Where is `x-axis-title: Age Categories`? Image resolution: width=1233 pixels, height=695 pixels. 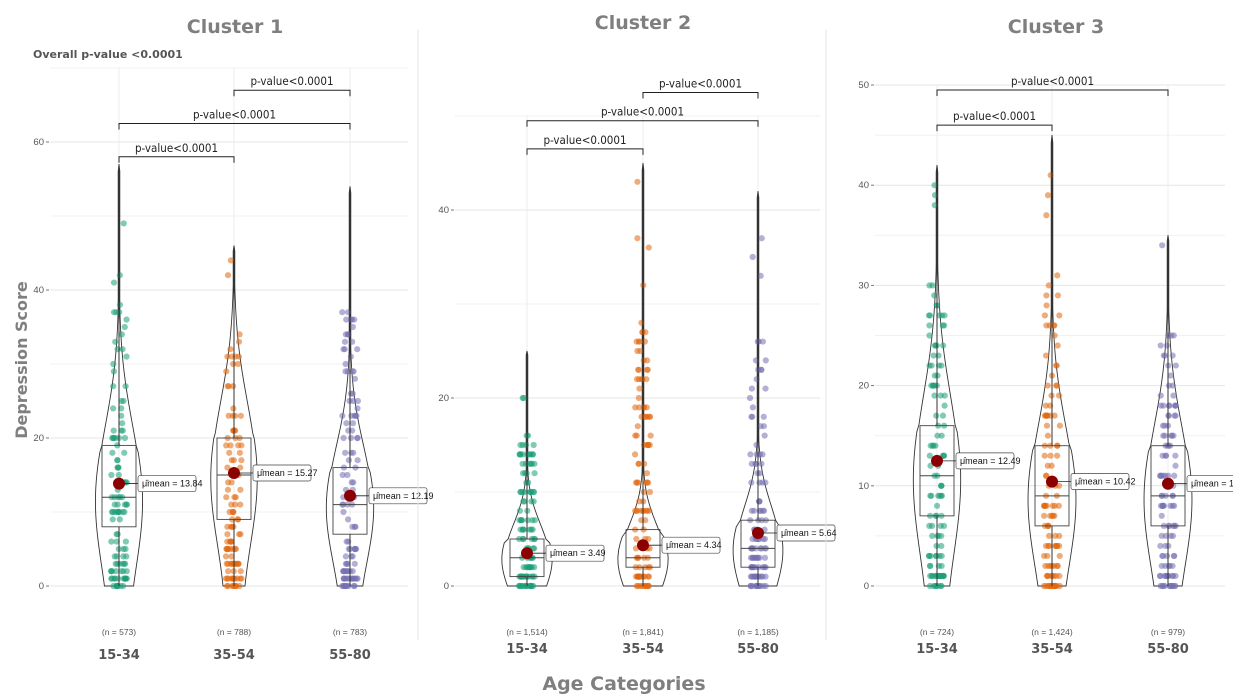 x-axis-title: Age Categories is located at coordinates (623, 684).